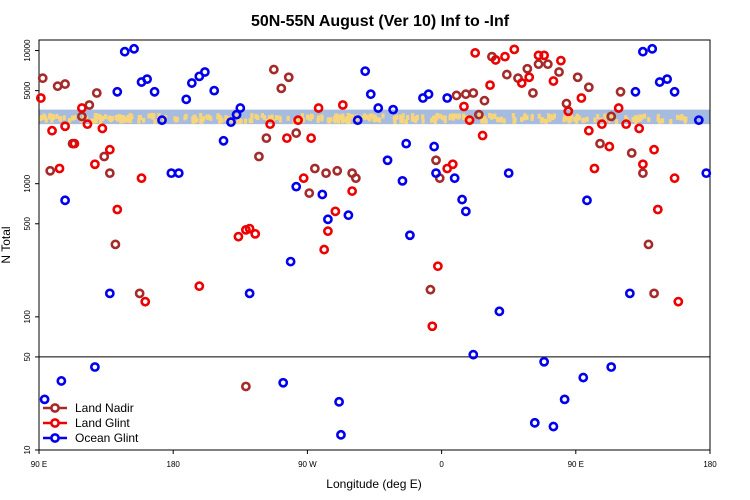  I want to click on y-tick-label: 50, so click(27, 356).